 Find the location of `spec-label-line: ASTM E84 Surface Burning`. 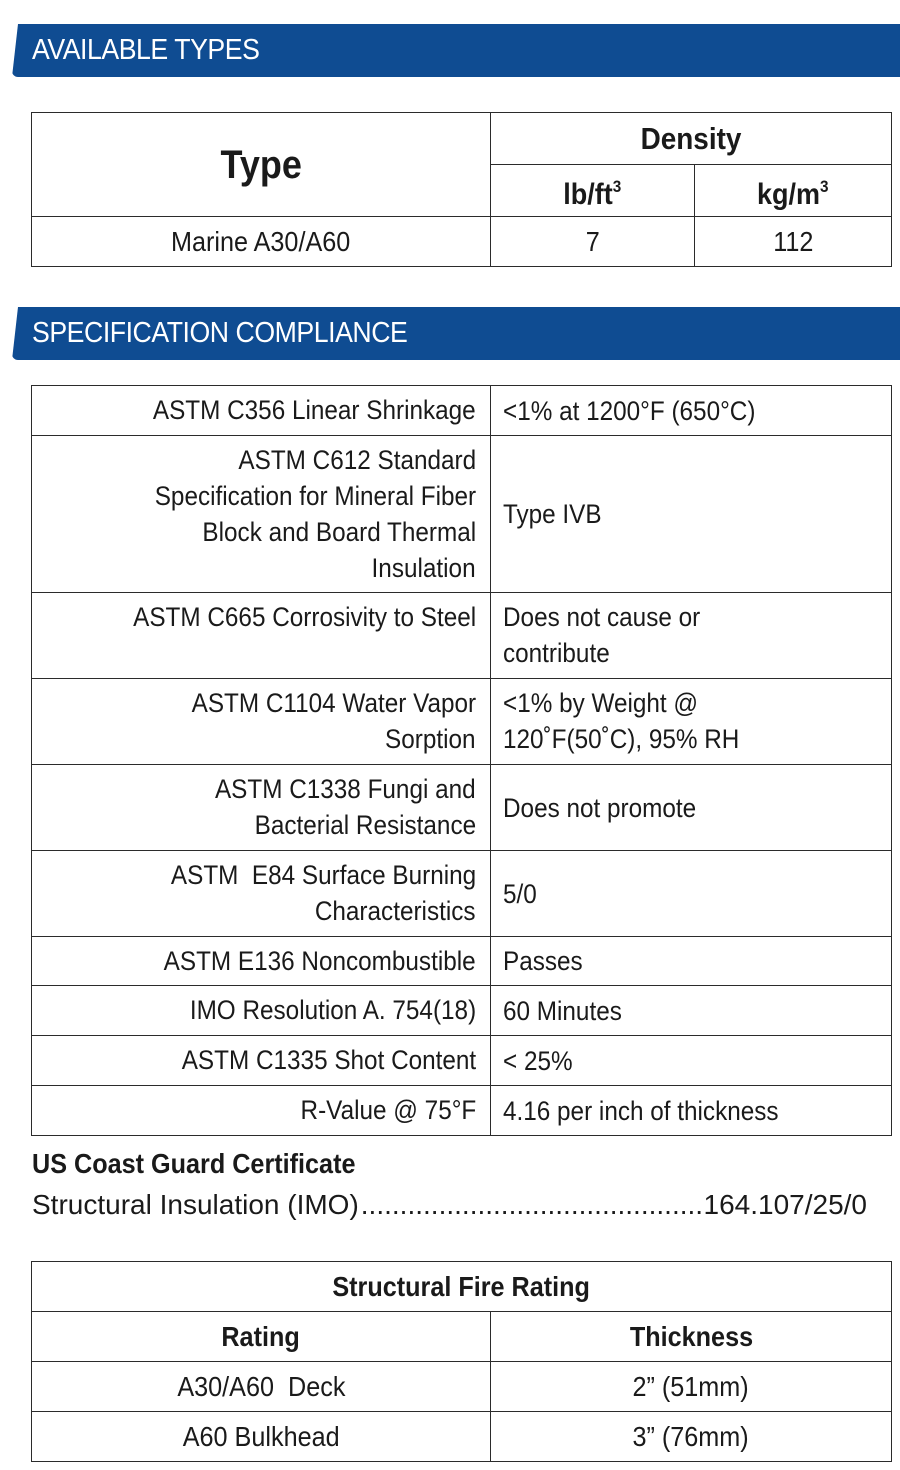

spec-label-line: ASTM E84 Surface Burning is located at coordinates (323, 875).